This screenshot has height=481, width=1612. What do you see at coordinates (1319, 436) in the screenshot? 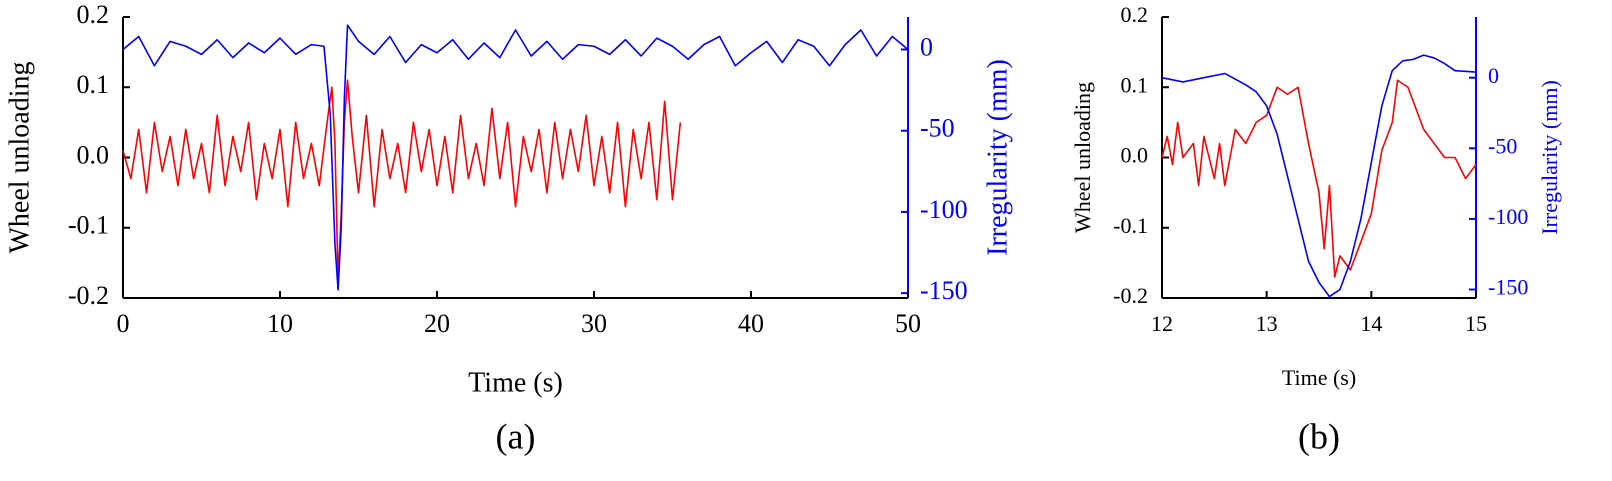
I see `panel-caption: (b)` at bounding box center [1319, 436].